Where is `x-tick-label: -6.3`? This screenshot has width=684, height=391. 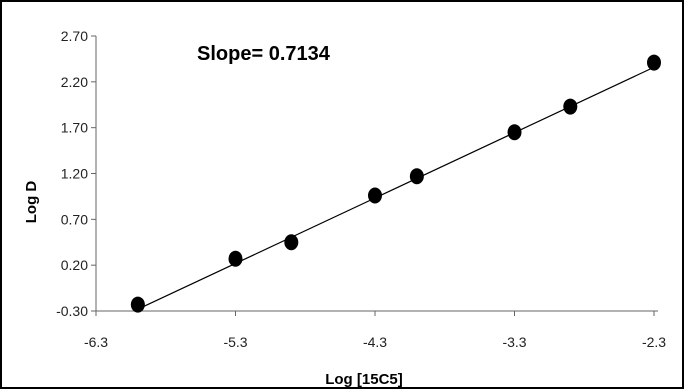
x-tick-label: -6.3 is located at coordinates (96, 342).